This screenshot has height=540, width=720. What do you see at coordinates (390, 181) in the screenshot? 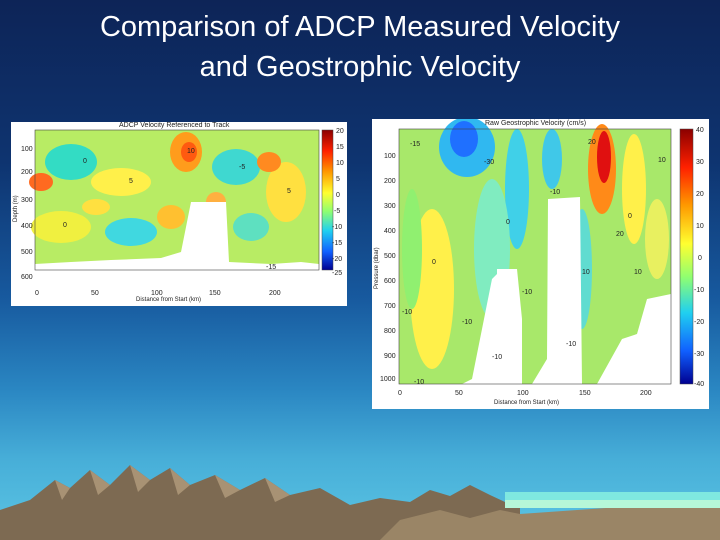
I see `geostrophic-y-tick: 200` at bounding box center [390, 181].